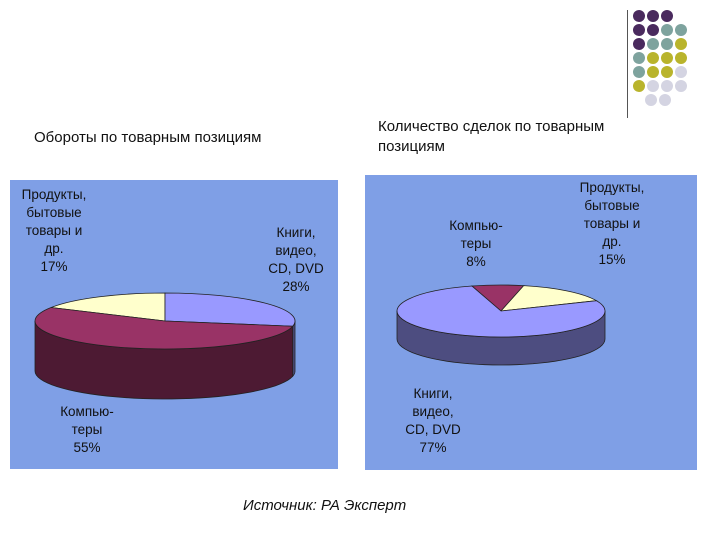  Describe the element at coordinates (148, 137) in the screenshot. I see `chart-title-left: Обороты по товарным позициям` at that location.